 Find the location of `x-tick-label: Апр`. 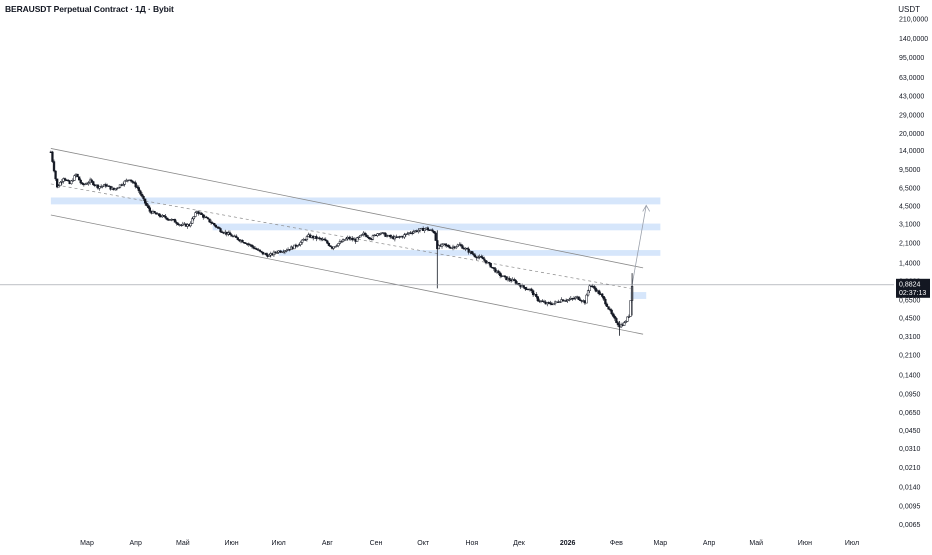

x-tick-label: Апр is located at coordinates (709, 543).